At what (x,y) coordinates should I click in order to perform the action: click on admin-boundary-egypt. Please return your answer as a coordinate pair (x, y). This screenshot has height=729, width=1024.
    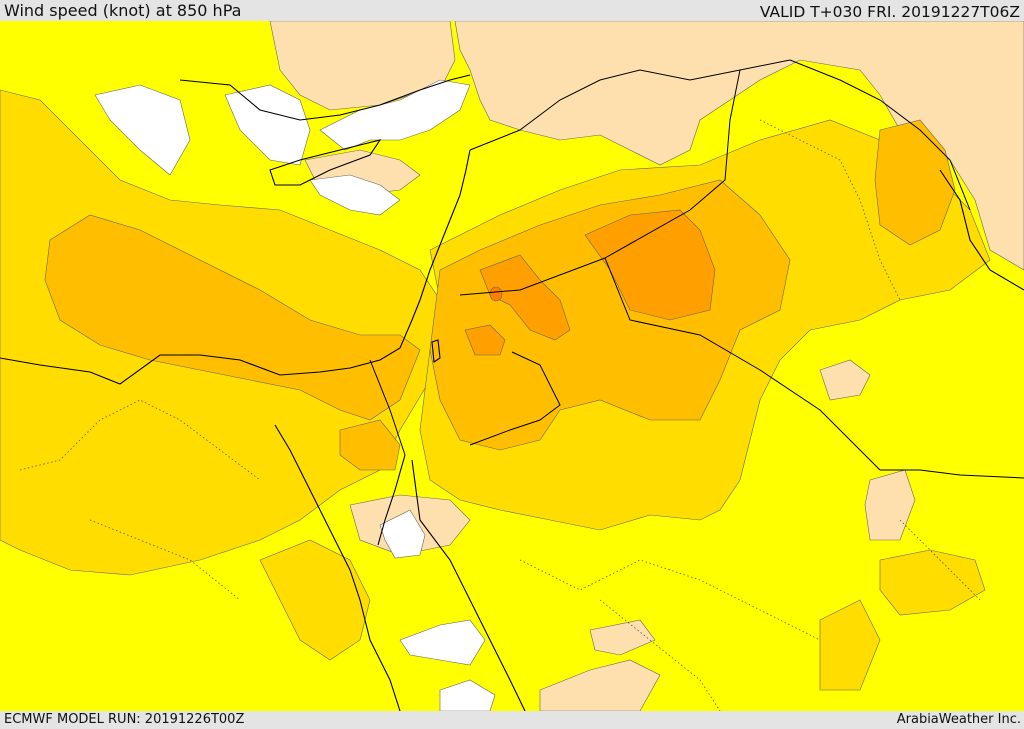
    Looking at the image, I should click on (140, 500).